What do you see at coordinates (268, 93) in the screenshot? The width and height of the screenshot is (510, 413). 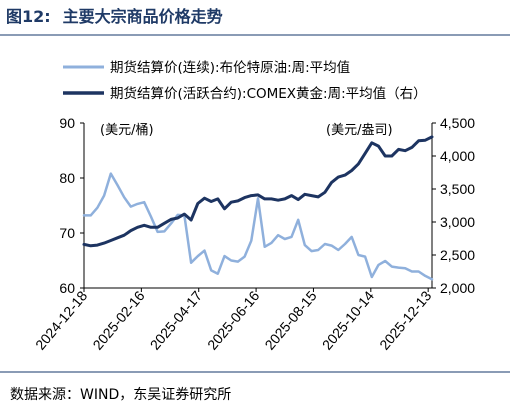 I see `legend-label-gold: 期货结算价(活跃合约):COMEX黄金:周:平均值（右）` at bounding box center [268, 93].